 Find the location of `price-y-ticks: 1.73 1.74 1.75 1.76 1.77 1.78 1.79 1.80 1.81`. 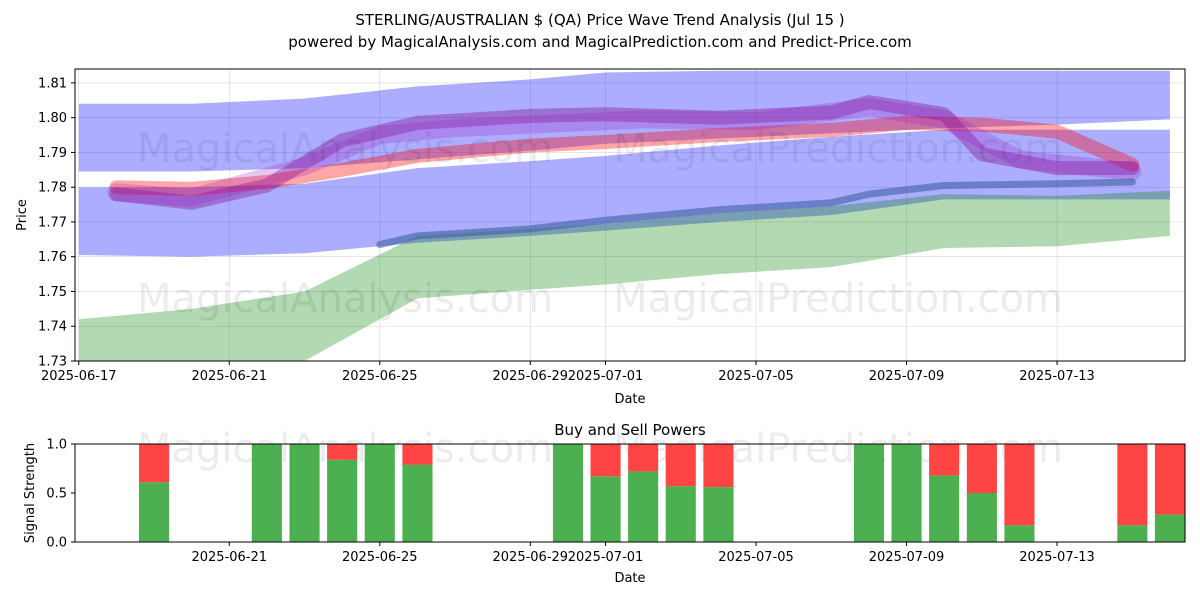

price-y-ticks: 1.73 1.74 1.75 1.76 1.77 1.78 1.79 1.80 1.81 is located at coordinates (56, 223).